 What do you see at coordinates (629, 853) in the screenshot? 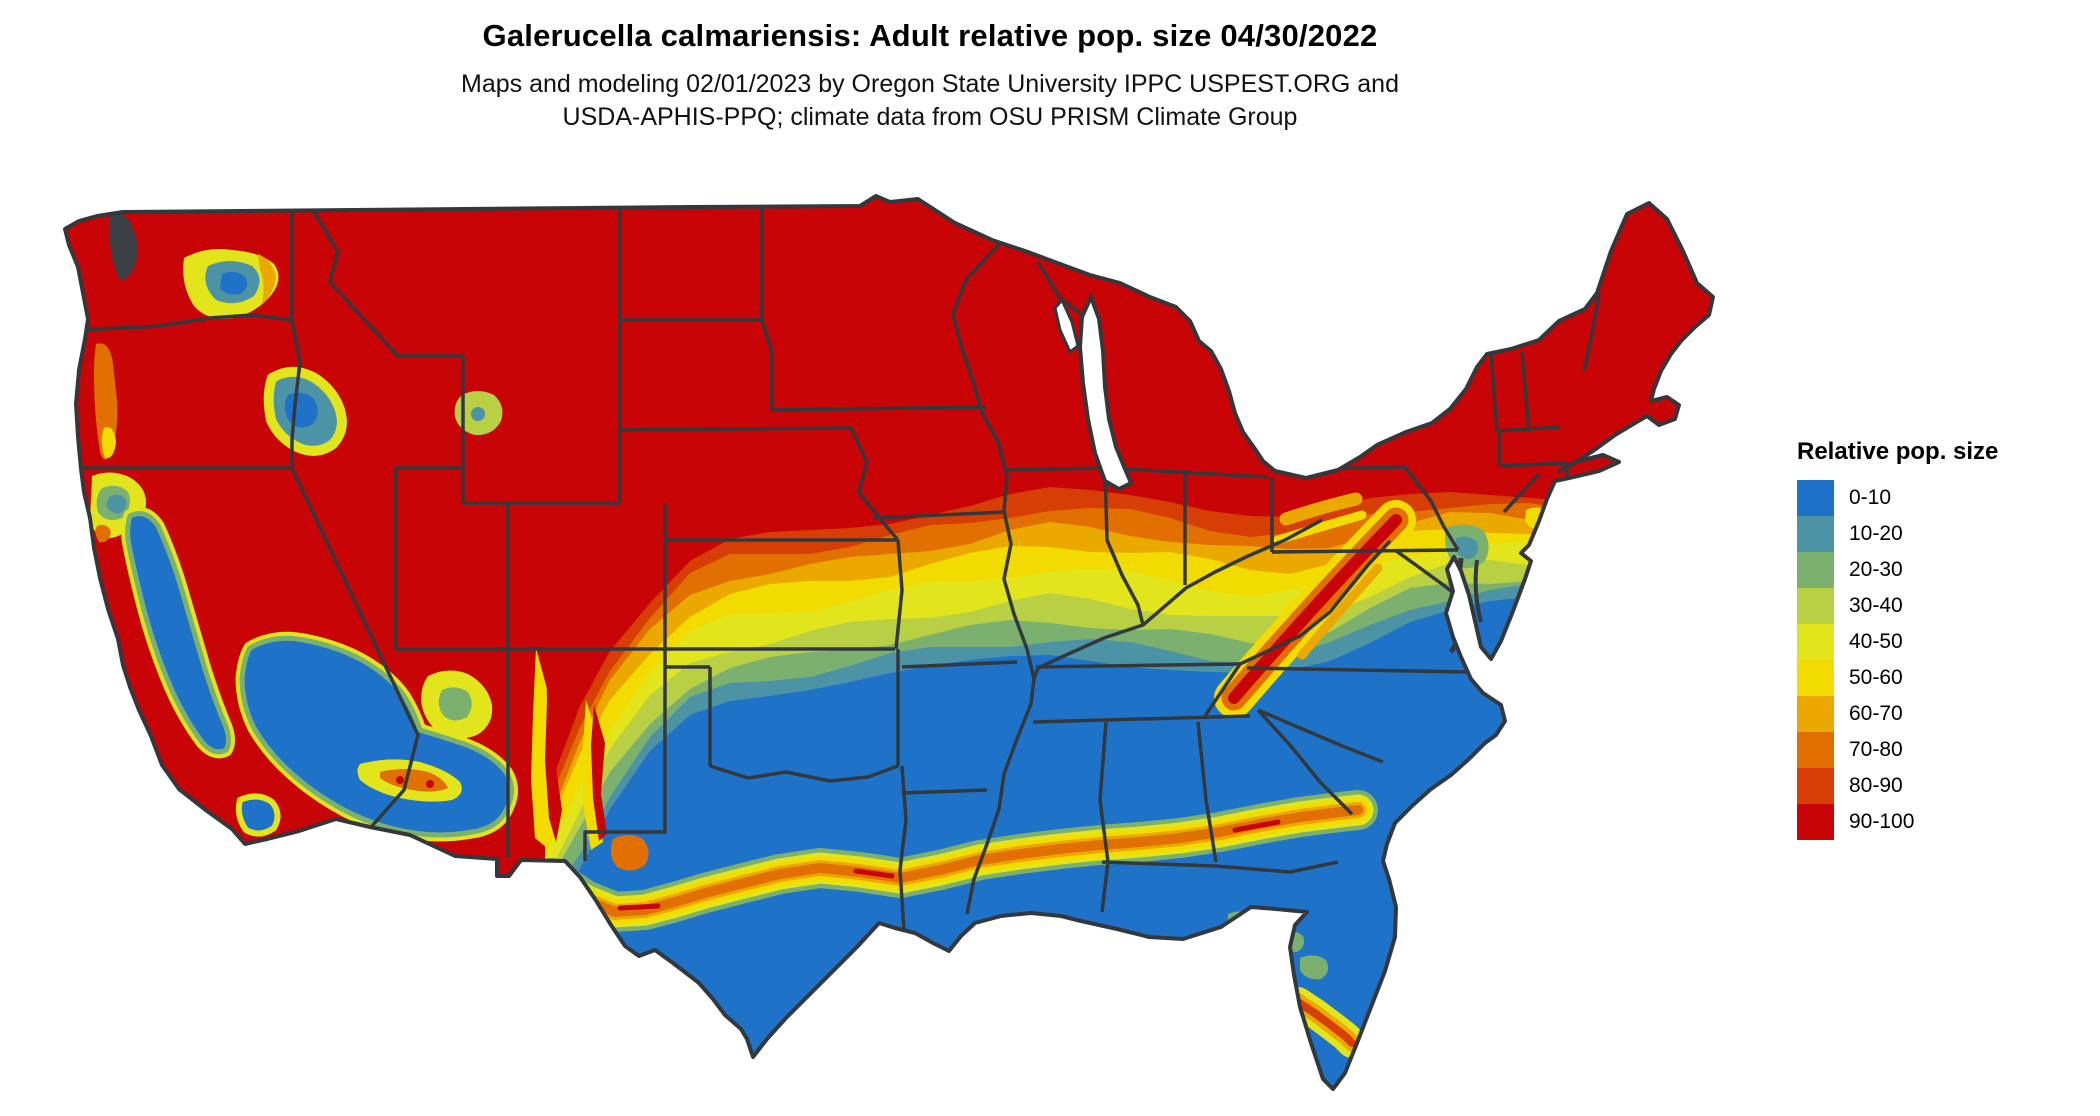
I see `west-texas-orange-spot` at bounding box center [629, 853].